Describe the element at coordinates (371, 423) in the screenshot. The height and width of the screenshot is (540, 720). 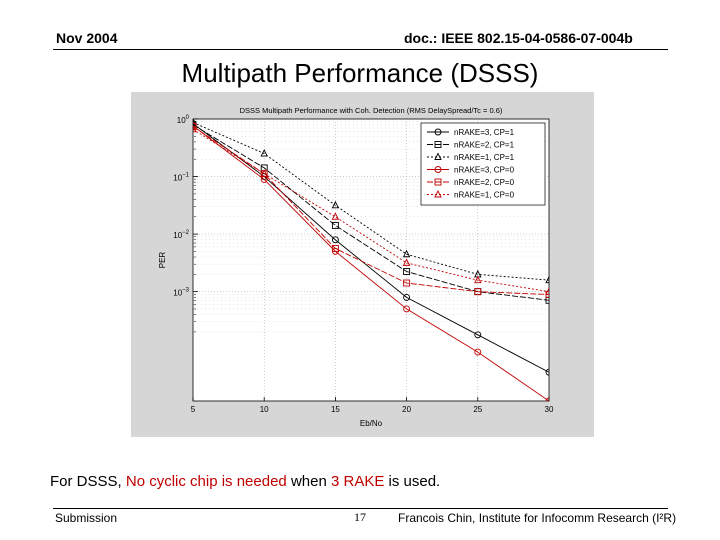
I see `x-axis-label: Eb/No` at that location.